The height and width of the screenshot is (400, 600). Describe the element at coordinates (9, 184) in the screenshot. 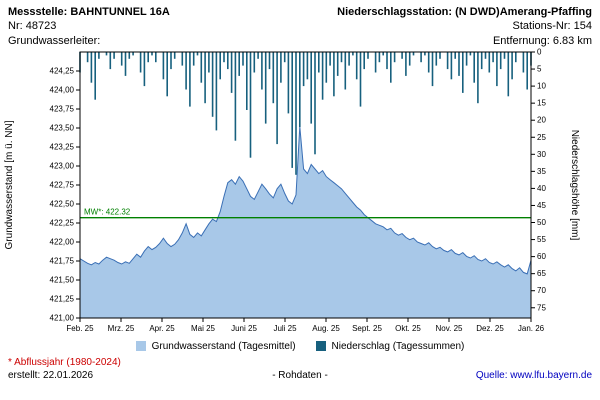

I see `svg-text: Grundwasserstand [m ü. NN]` at that location.